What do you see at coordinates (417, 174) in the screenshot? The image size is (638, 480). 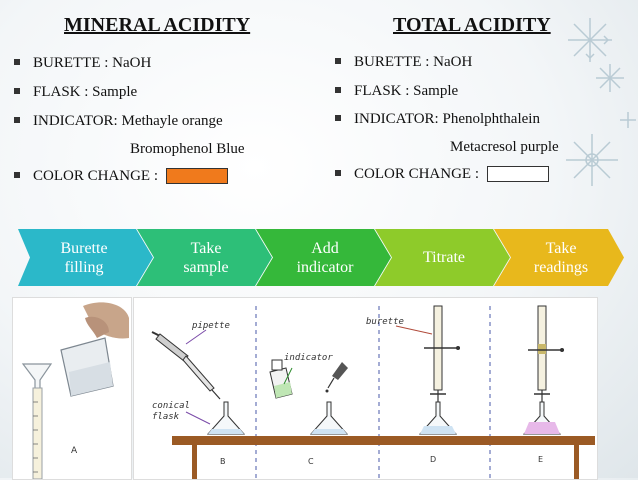 I see `total-color-change-text: COLOR CHANGE :` at bounding box center [417, 174].